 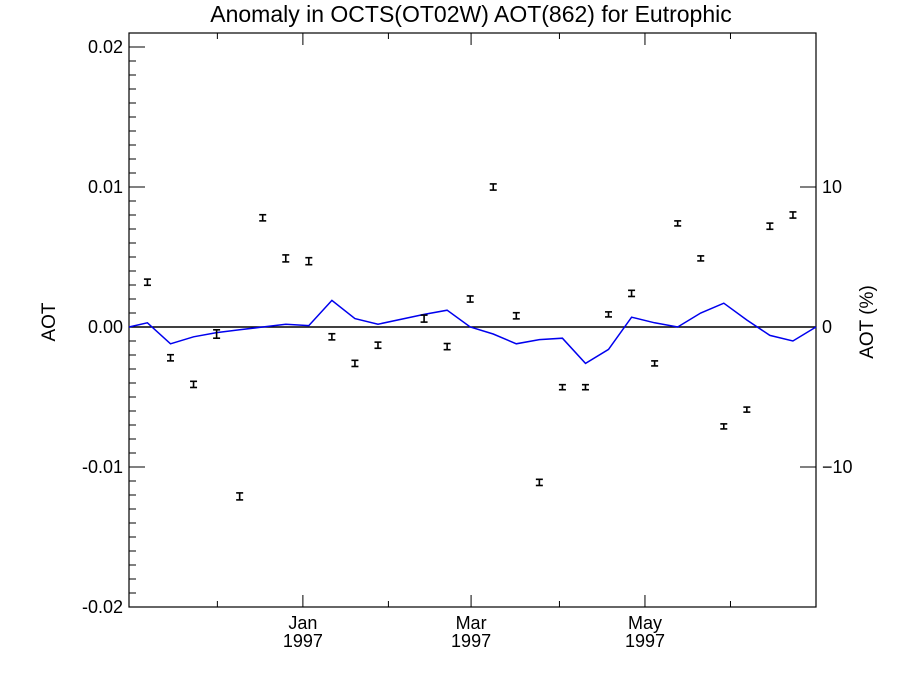 I want to click on y-axis-title: AOT, so click(x=49, y=321).